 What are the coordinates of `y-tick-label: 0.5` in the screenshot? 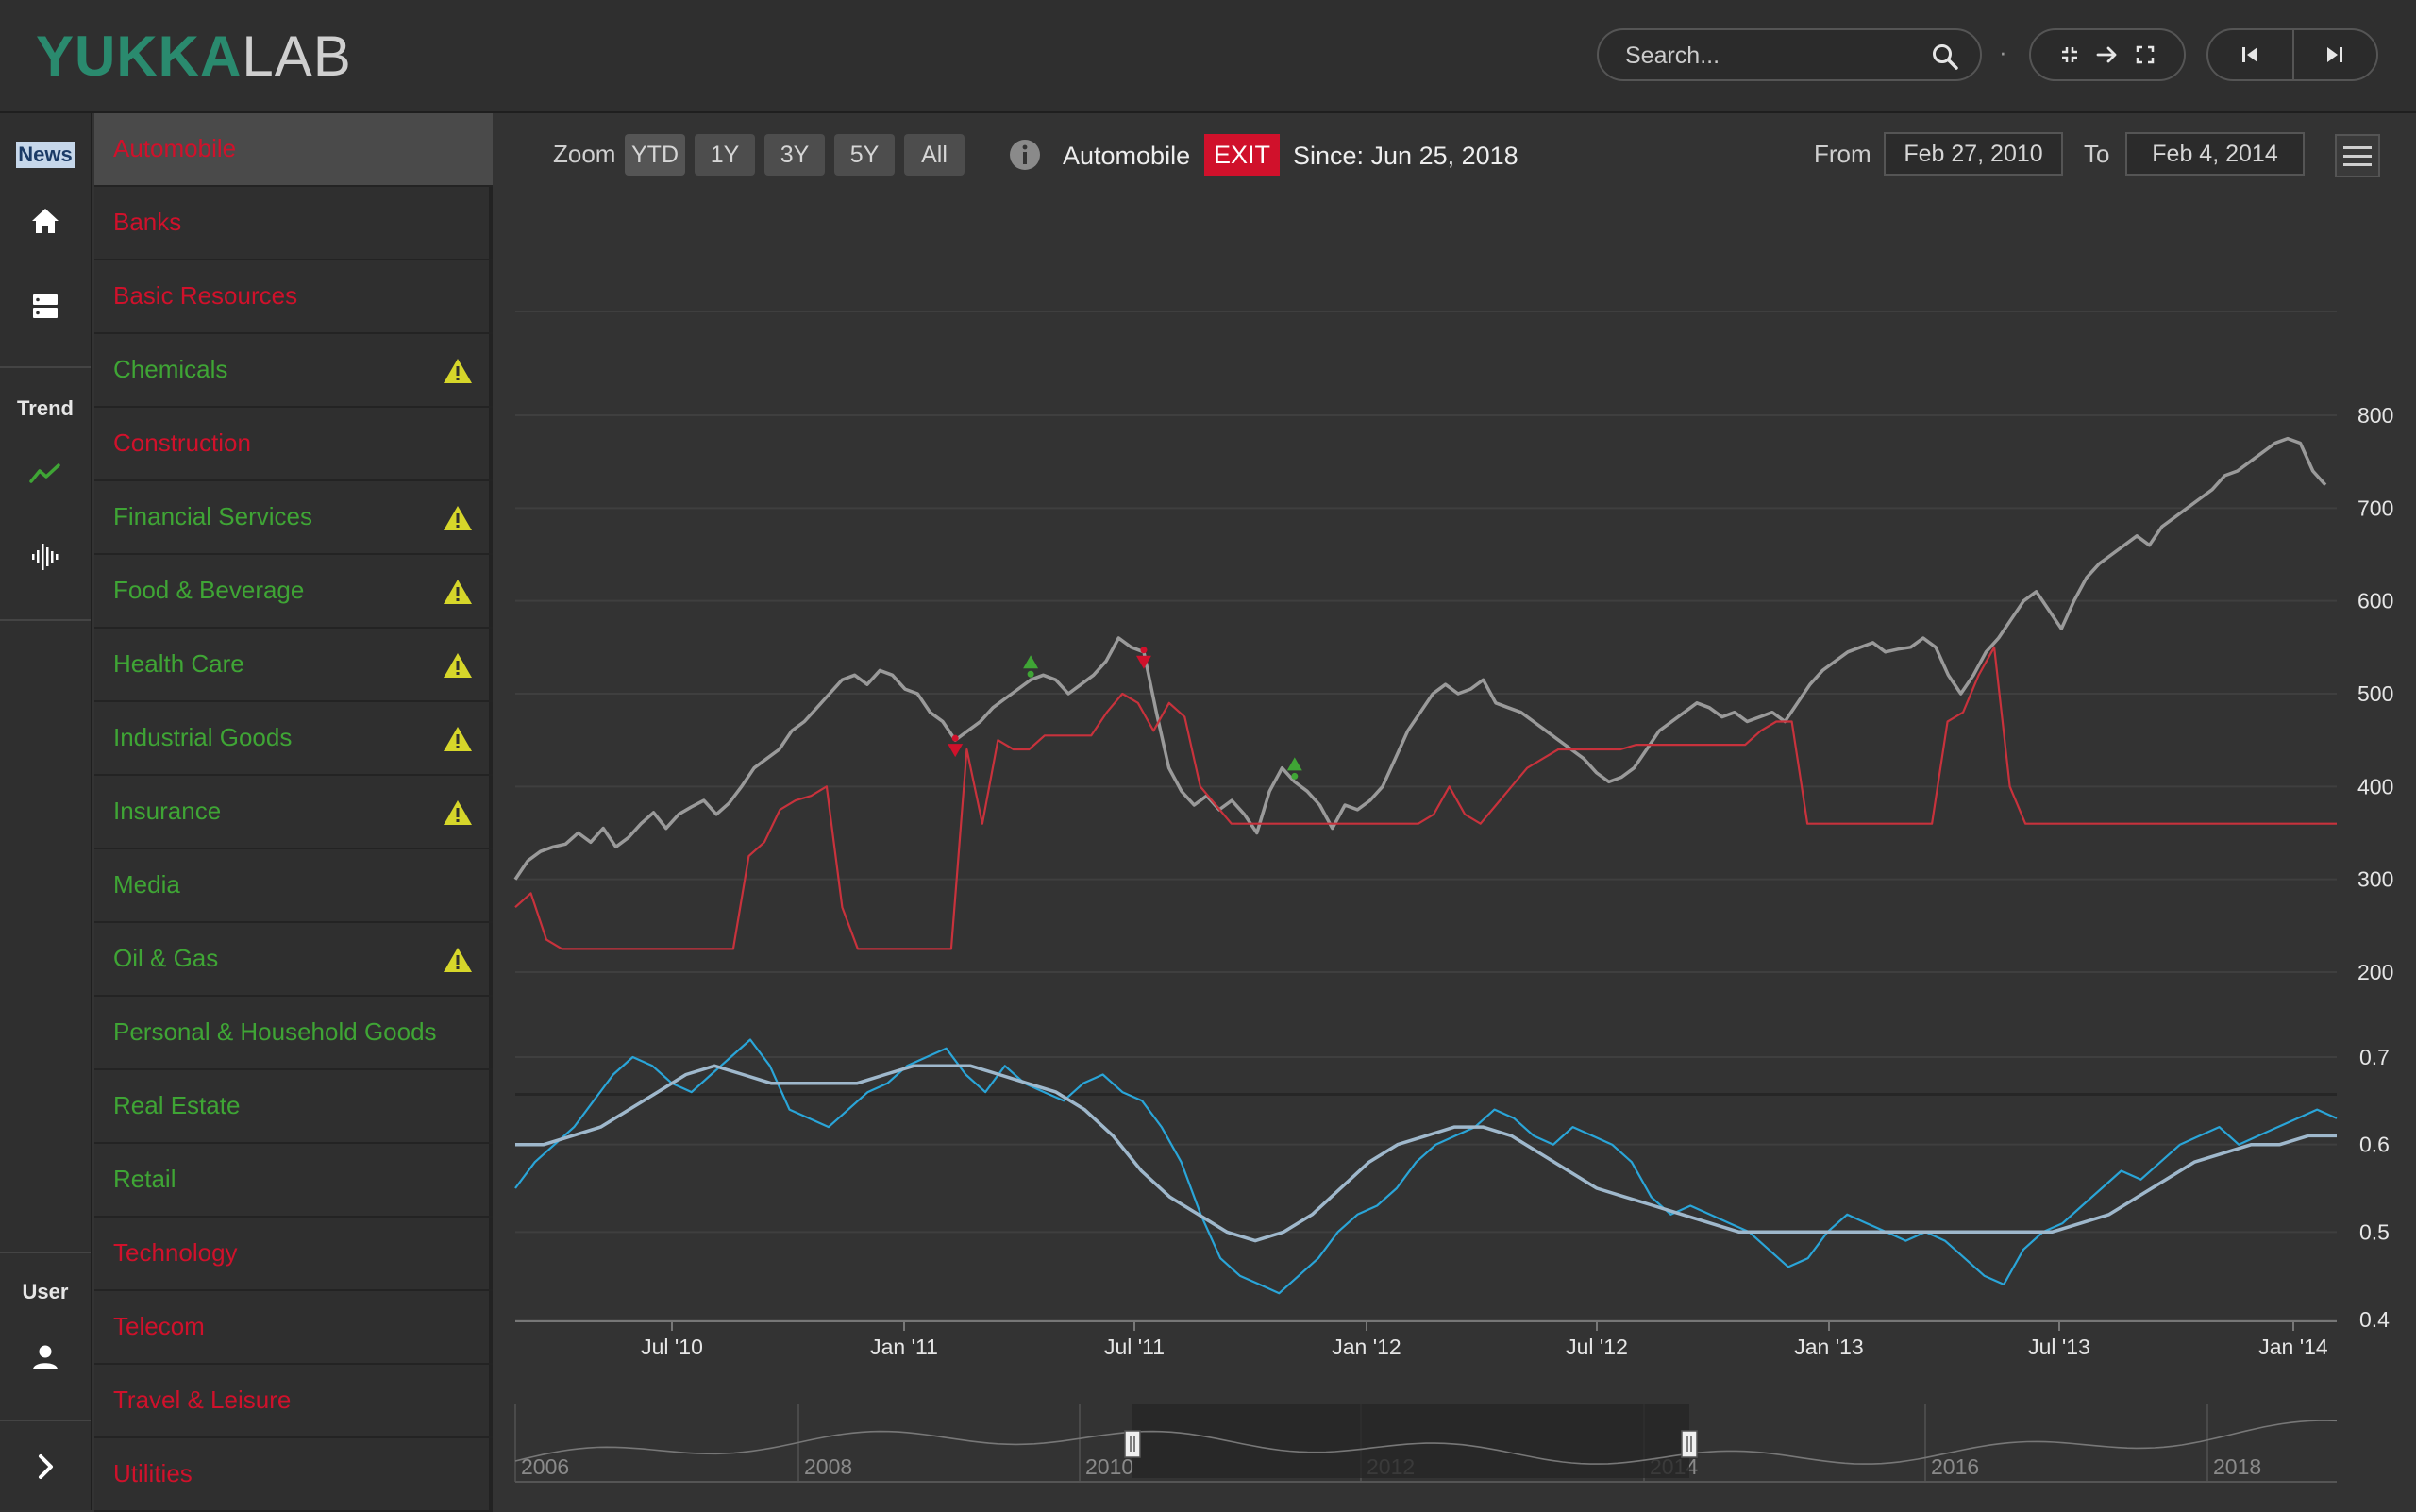 It's located at (2375, 1231).